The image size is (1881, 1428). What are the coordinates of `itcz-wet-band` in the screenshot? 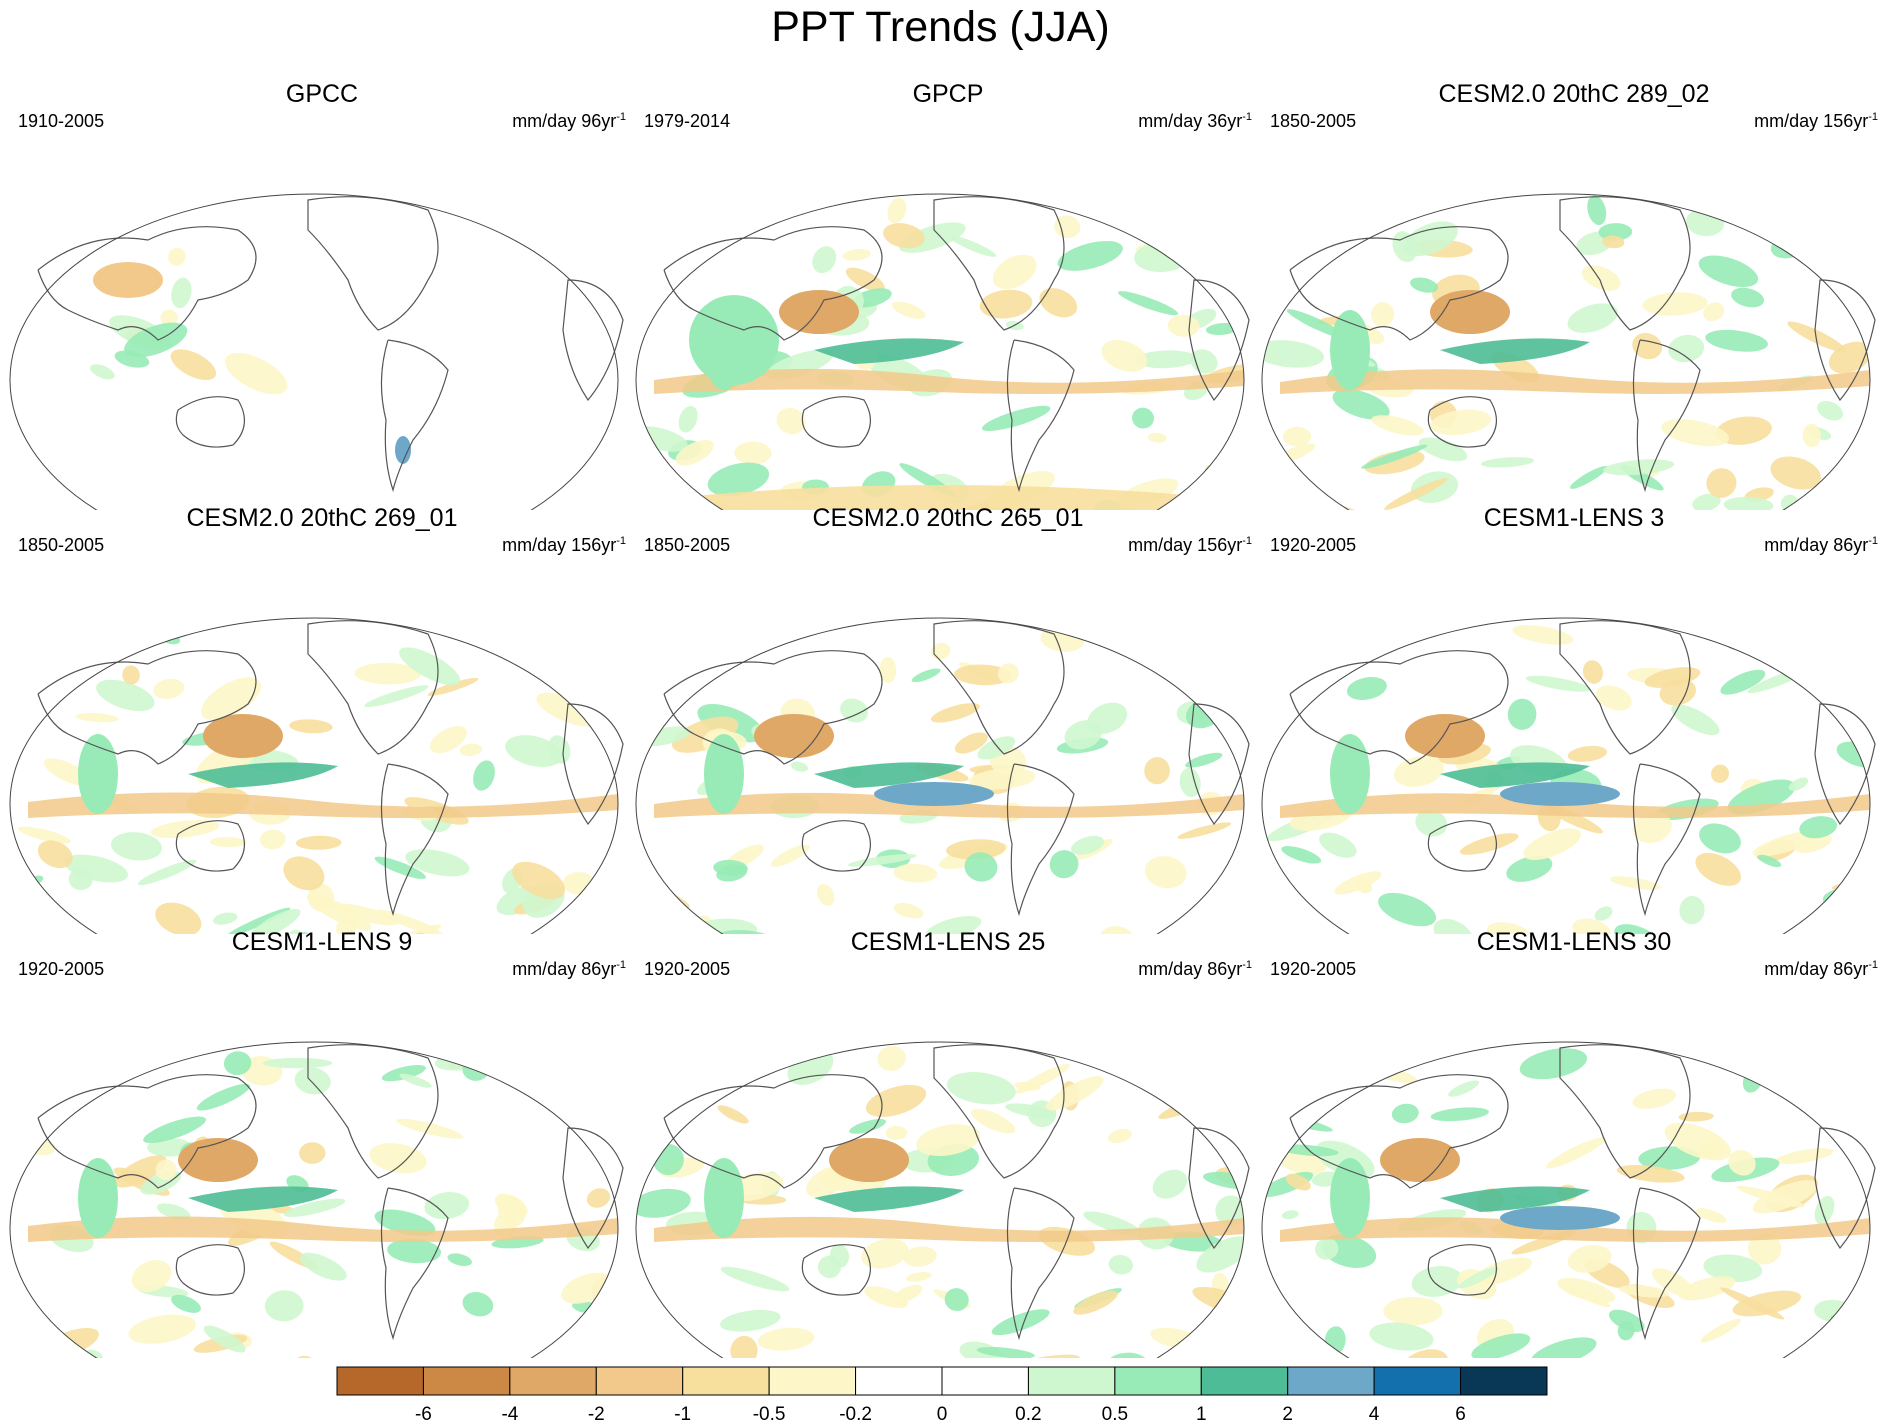 It's located at (889, 1199).